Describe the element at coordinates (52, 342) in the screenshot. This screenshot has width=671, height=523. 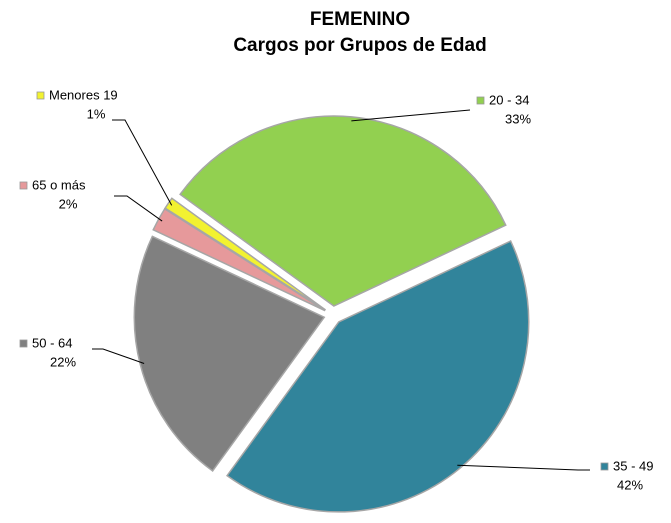
I see `slice-label: 50 - 64` at that location.